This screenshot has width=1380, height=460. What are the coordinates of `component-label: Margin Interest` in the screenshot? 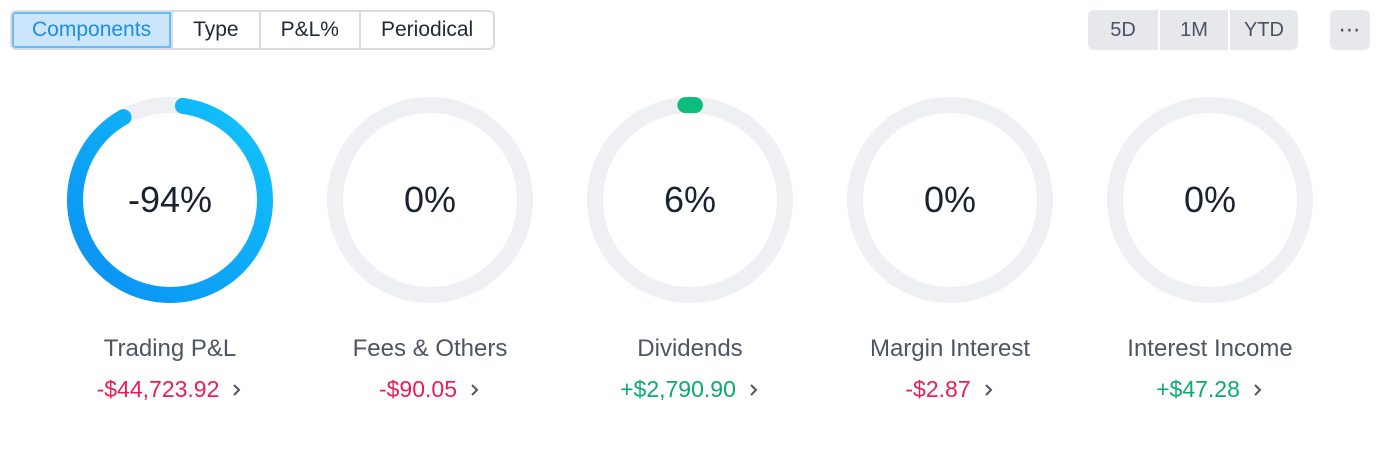 It's located at (950, 348).